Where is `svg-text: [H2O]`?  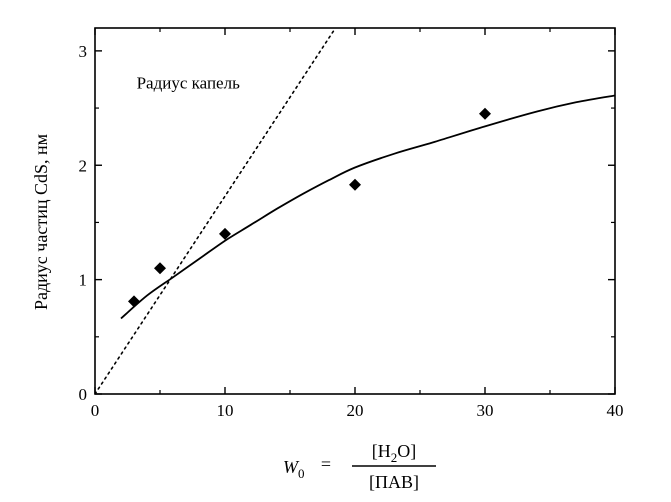 svg-text: [H2O] is located at coordinates (394, 453).